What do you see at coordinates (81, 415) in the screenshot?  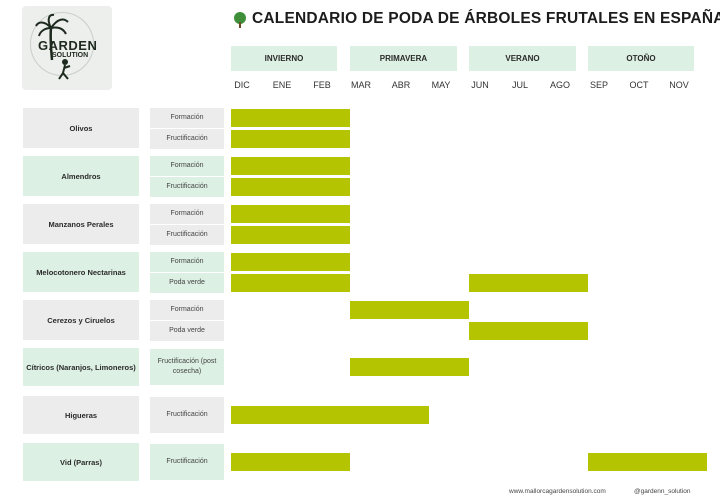 I see `tree-label: Higueras` at bounding box center [81, 415].